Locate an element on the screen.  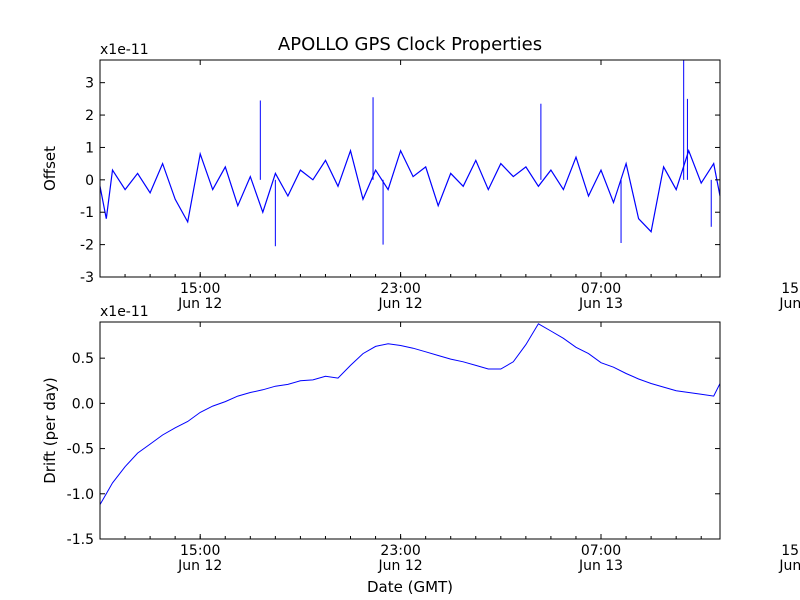
offset-ytick-label: -3 is located at coordinates (87, 278).